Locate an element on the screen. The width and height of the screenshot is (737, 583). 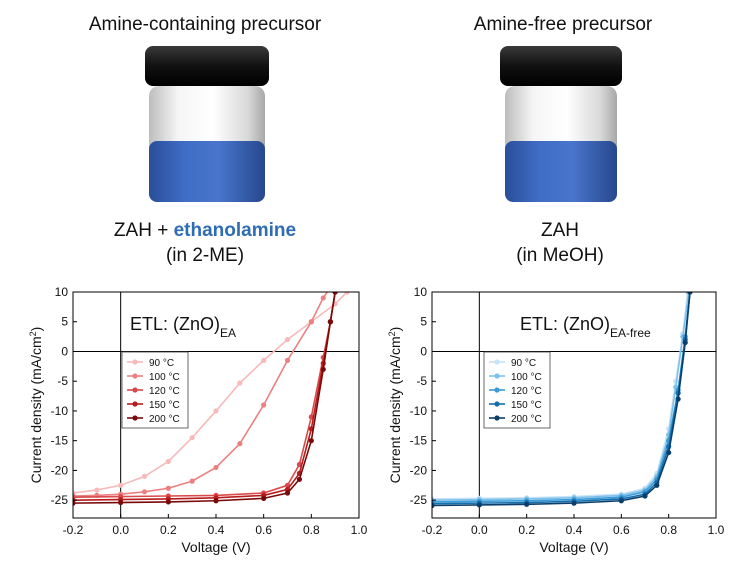
right-chart-ytick-label-2: 0 is located at coordinates (423, 351).